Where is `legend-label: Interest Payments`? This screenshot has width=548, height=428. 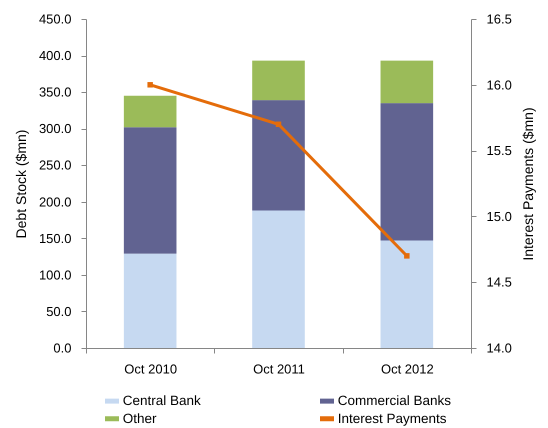 legend-label: Interest Payments is located at coordinates (392, 418).